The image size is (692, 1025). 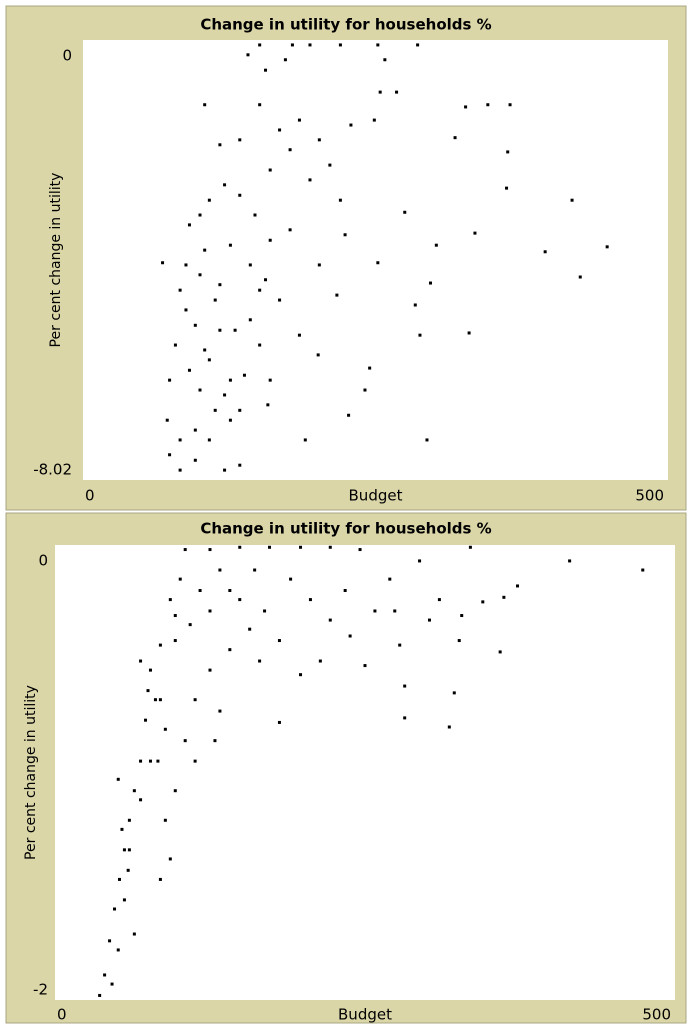 What do you see at coordinates (345, 25) in the screenshot?
I see `chart-title: Change in utility for households %` at bounding box center [345, 25].